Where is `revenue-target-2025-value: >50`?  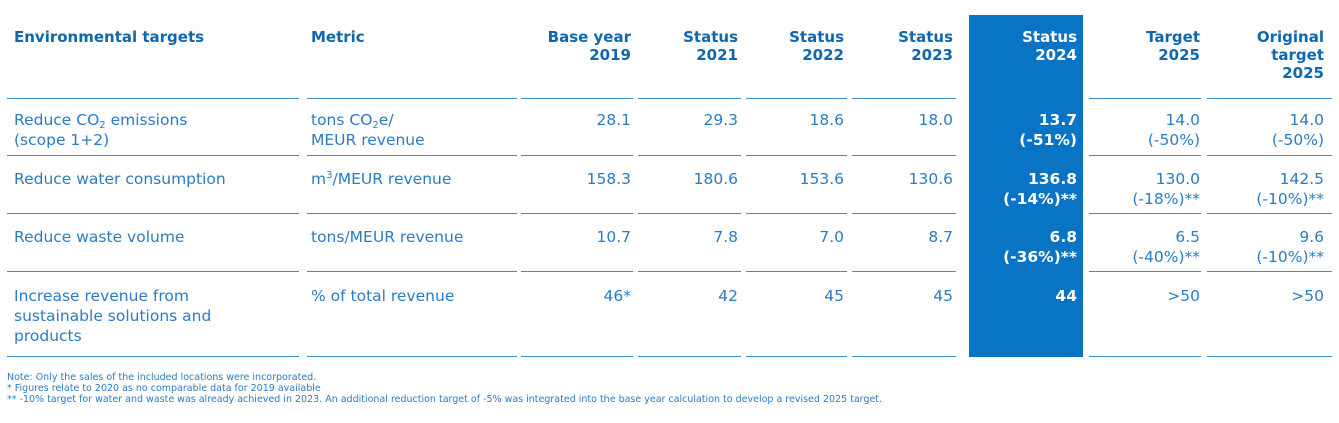
revenue-target-2025-value: >50 is located at coordinates (1183, 296).